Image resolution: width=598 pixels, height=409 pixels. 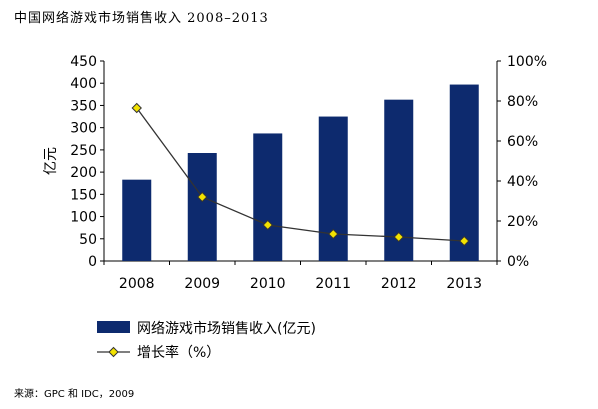 What do you see at coordinates (527, 62) in the screenshot?
I see `y2-tick-label: 100%` at bounding box center [527, 62].